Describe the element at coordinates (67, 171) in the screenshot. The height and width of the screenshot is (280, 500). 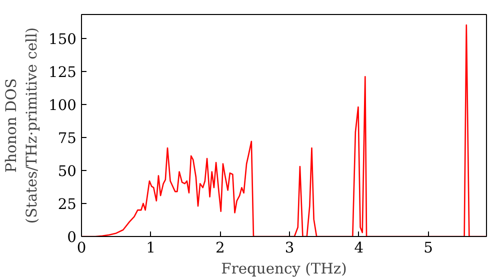
I see `y-tick-label: 50` at that location.